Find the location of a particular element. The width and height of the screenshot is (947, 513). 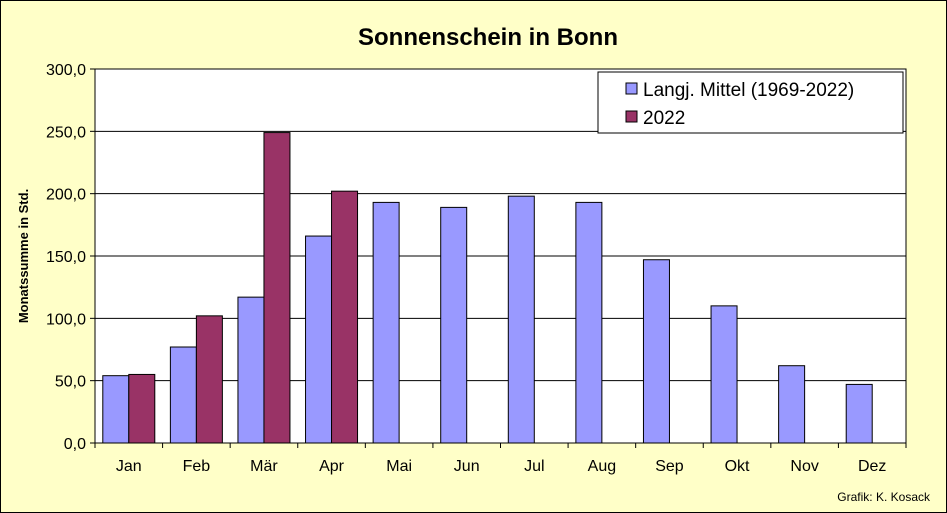

x-tick-label: Mai is located at coordinates (399, 466).